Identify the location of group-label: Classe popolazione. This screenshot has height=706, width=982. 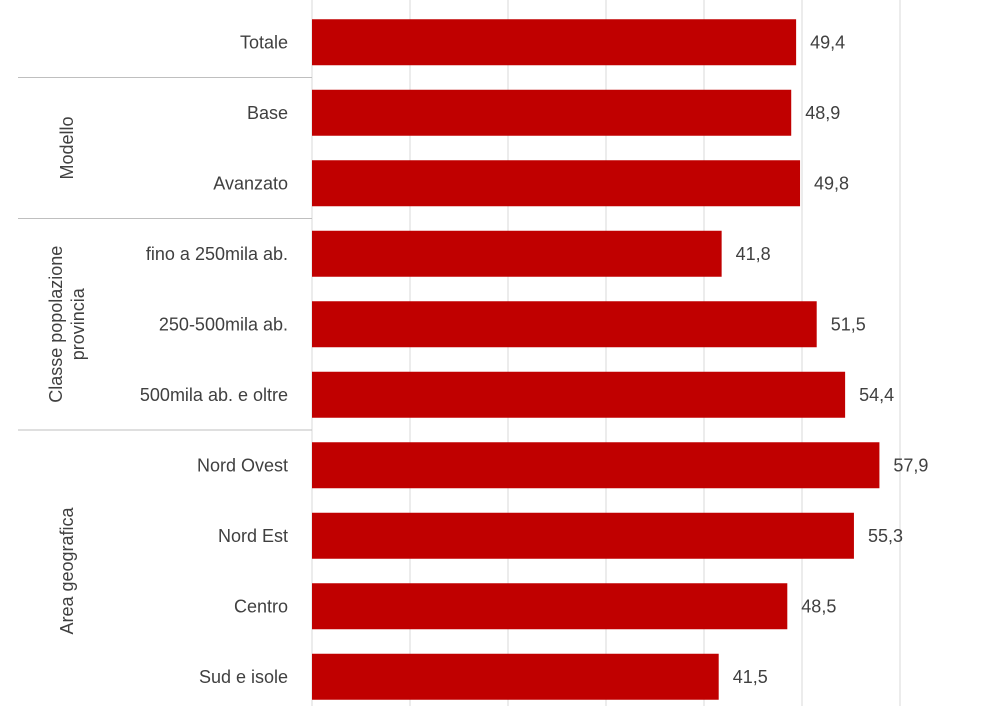
(56, 324).